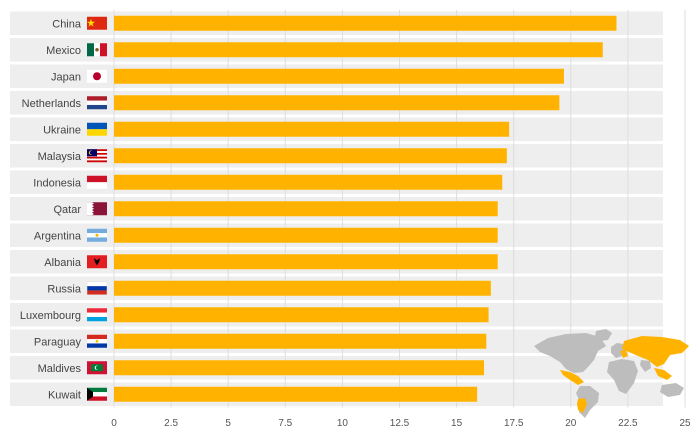  What do you see at coordinates (296, 394) in the screenshot?
I see `bar-kuwait` at bounding box center [296, 394].